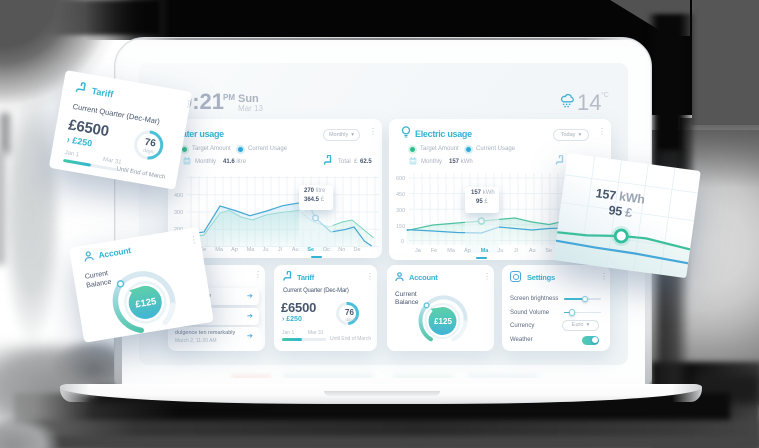 This screenshot has height=448, width=759. Describe the element at coordinates (400, 195) in the screenshot. I see `svg-text: 450` at that location.